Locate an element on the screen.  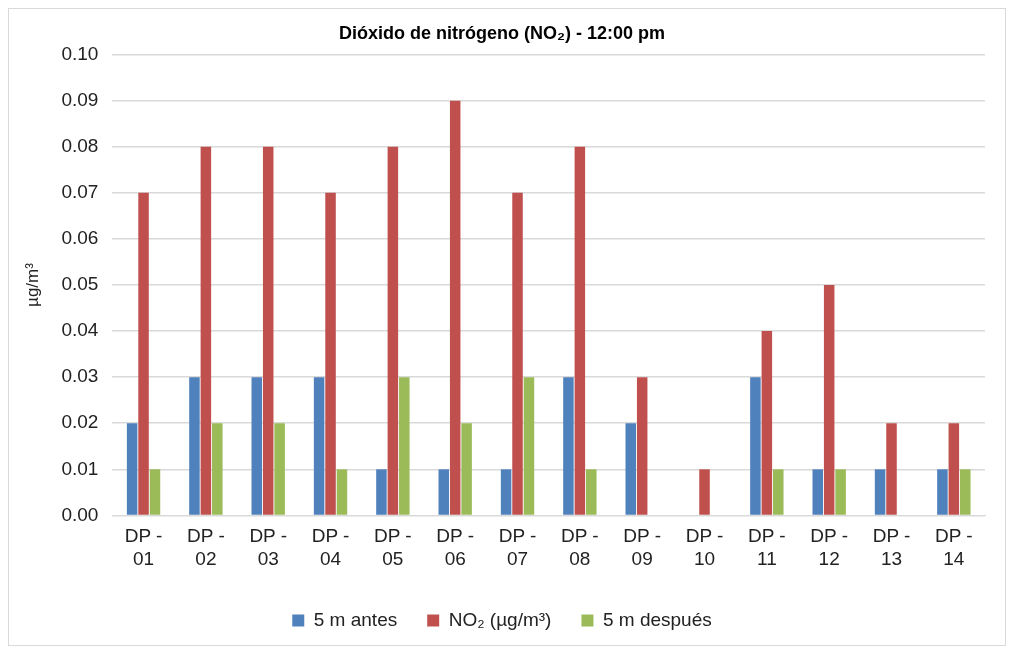
x-tick-label: DP - 14 is located at coordinates (954, 547).